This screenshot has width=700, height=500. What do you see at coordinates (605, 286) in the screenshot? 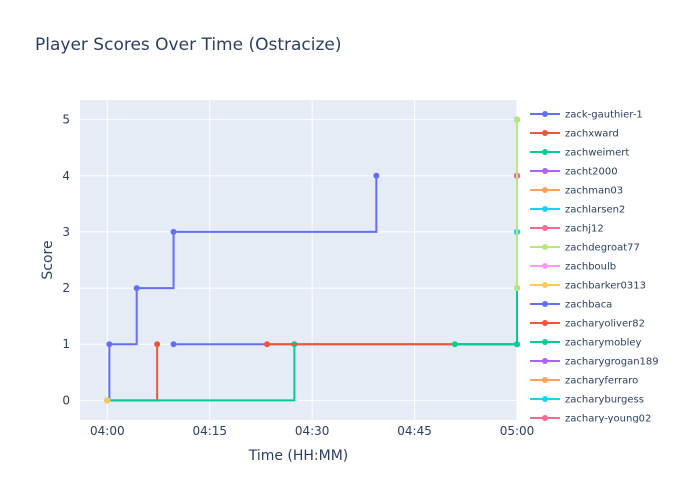
I see `legend-label: zachbarker0313` at bounding box center [605, 286].